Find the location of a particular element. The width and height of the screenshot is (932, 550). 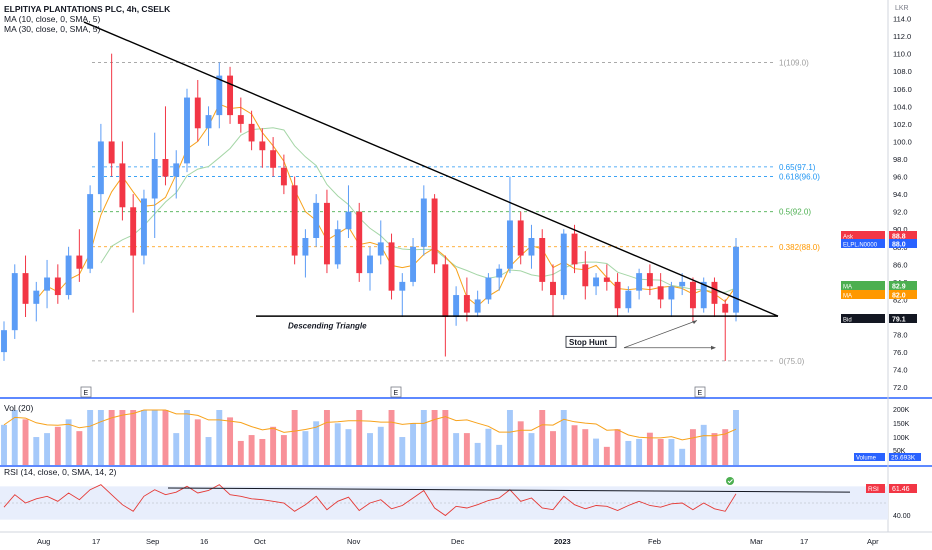

price-tick-label: 106.0 is located at coordinates (902, 89).